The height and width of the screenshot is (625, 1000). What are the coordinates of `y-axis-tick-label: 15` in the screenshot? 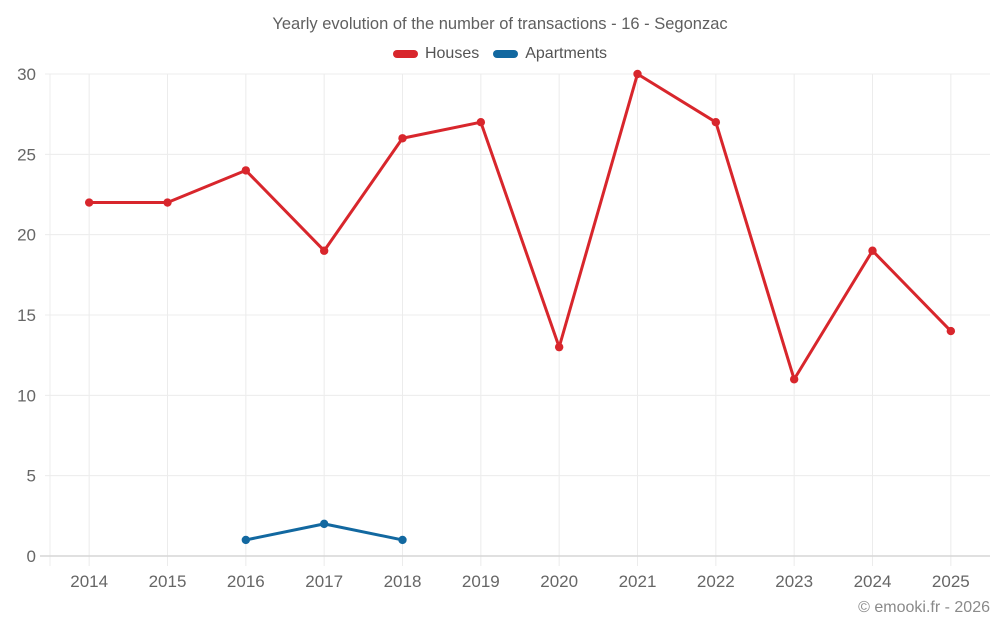 It's located at (26, 315).